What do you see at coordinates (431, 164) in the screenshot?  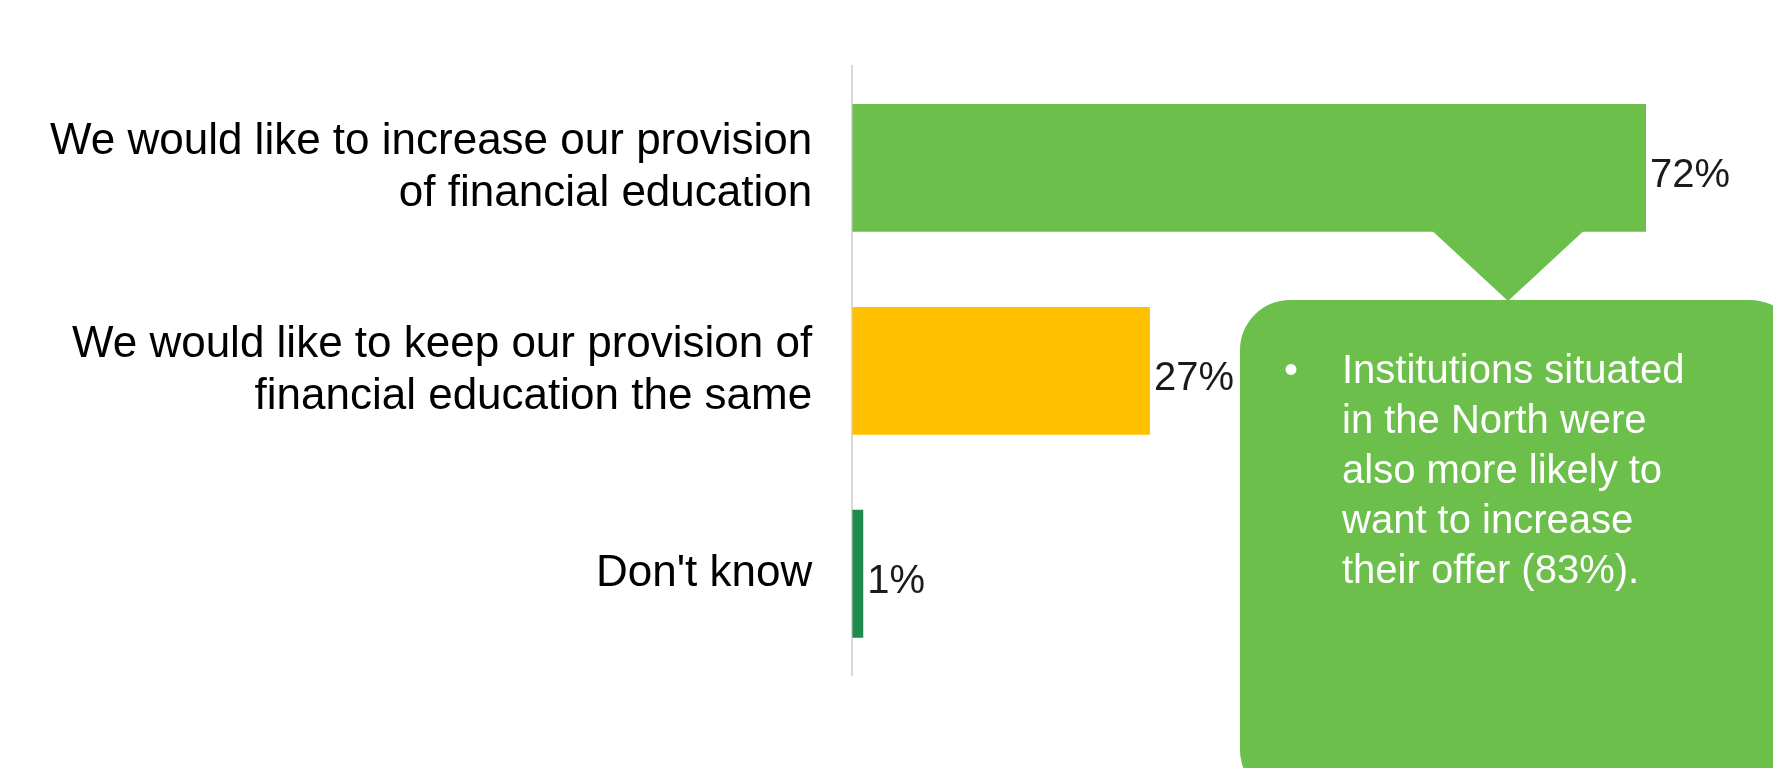 I see `y-tick-label: We would like to increase our provision of financial education` at bounding box center [431, 164].